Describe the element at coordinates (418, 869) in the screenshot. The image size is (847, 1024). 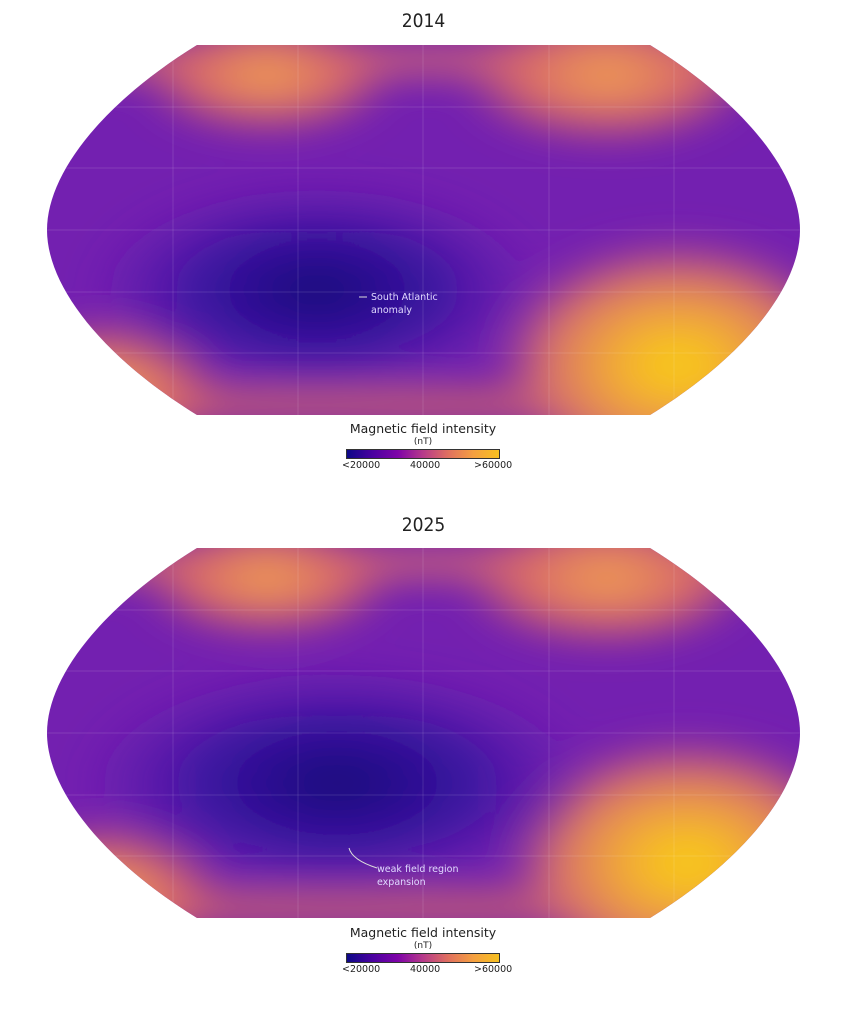
I see `annotation-line-1: weak field region` at that location.